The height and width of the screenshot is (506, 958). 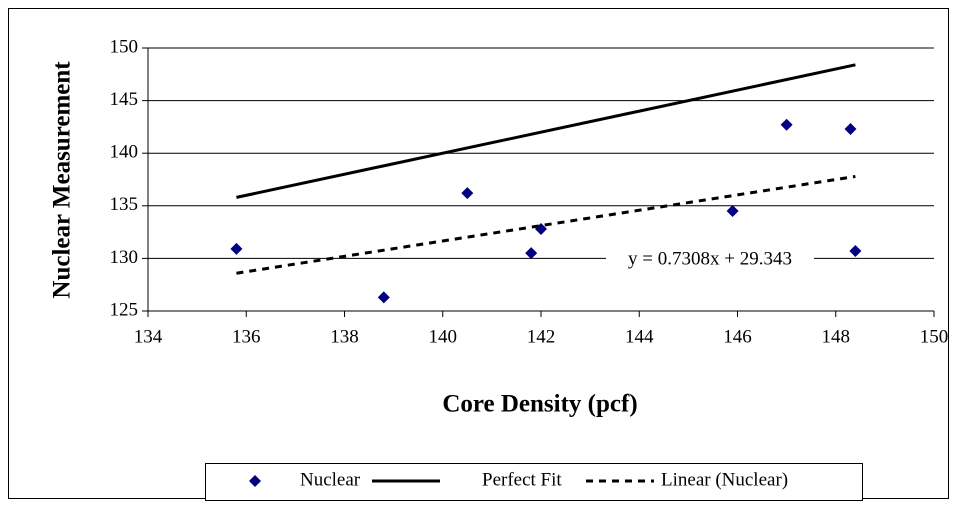 What do you see at coordinates (836, 336) in the screenshot?
I see `x-tick-label: 148` at bounding box center [836, 336].